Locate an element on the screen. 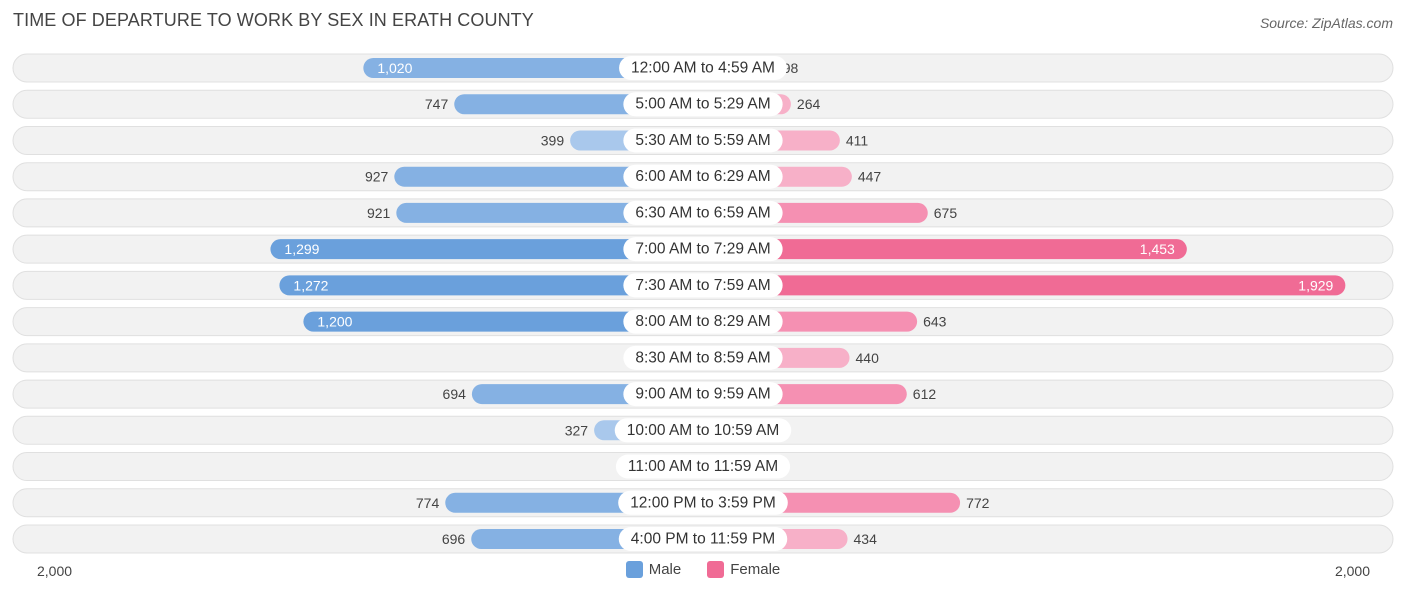  category-label: 12:00 AM to 4:59 AM is located at coordinates (703, 68).